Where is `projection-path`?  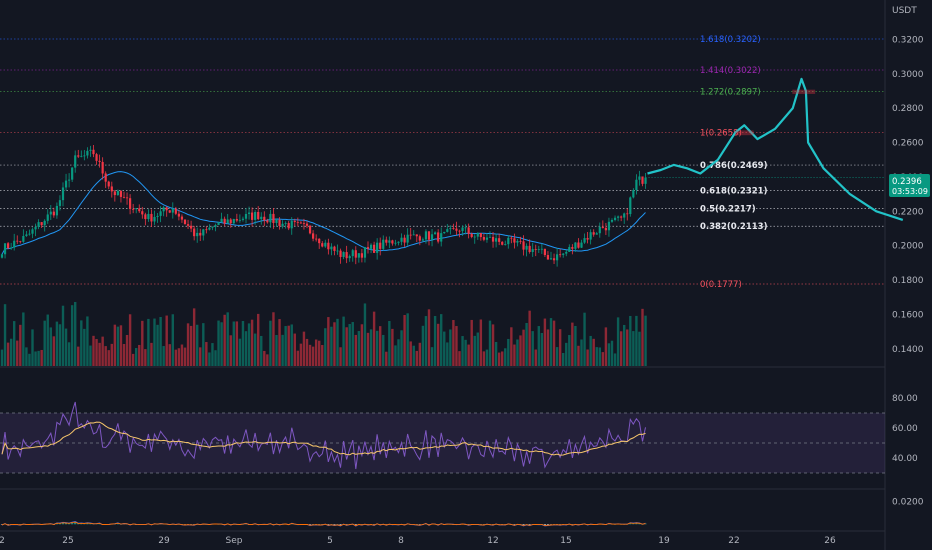 projection-path is located at coordinates (775, 149).